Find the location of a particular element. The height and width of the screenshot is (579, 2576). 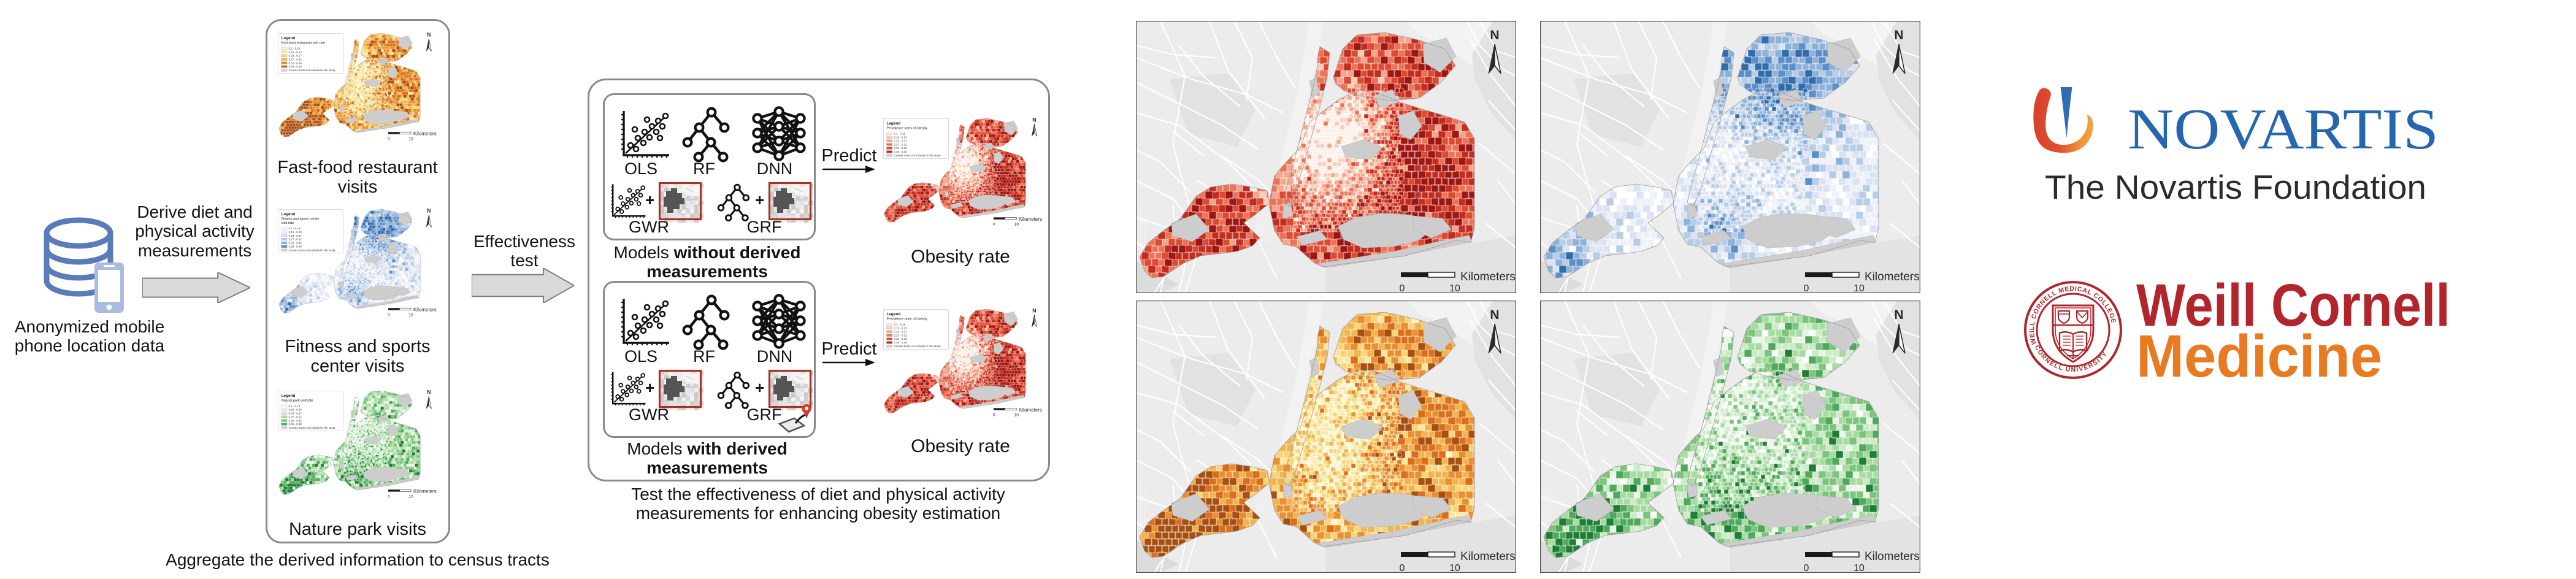

svg-text: Weill Cornell is located at coordinates (2293, 306).